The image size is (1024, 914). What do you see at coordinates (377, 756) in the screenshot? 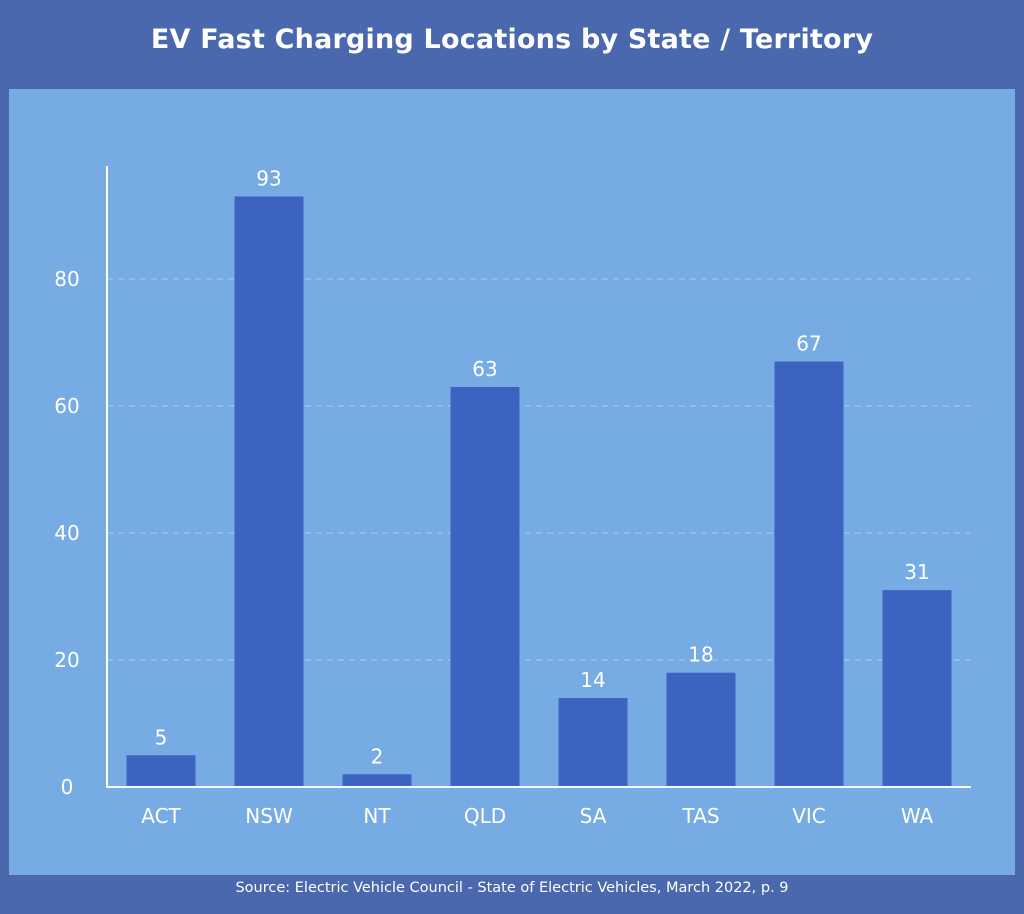
I see `data-label: 2` at bounding box center [377, 756].